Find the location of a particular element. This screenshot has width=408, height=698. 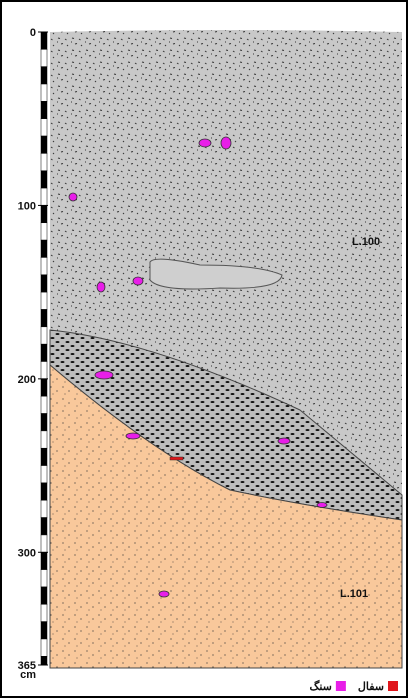

scale-label: 300 is located at coordinates (27, 553).